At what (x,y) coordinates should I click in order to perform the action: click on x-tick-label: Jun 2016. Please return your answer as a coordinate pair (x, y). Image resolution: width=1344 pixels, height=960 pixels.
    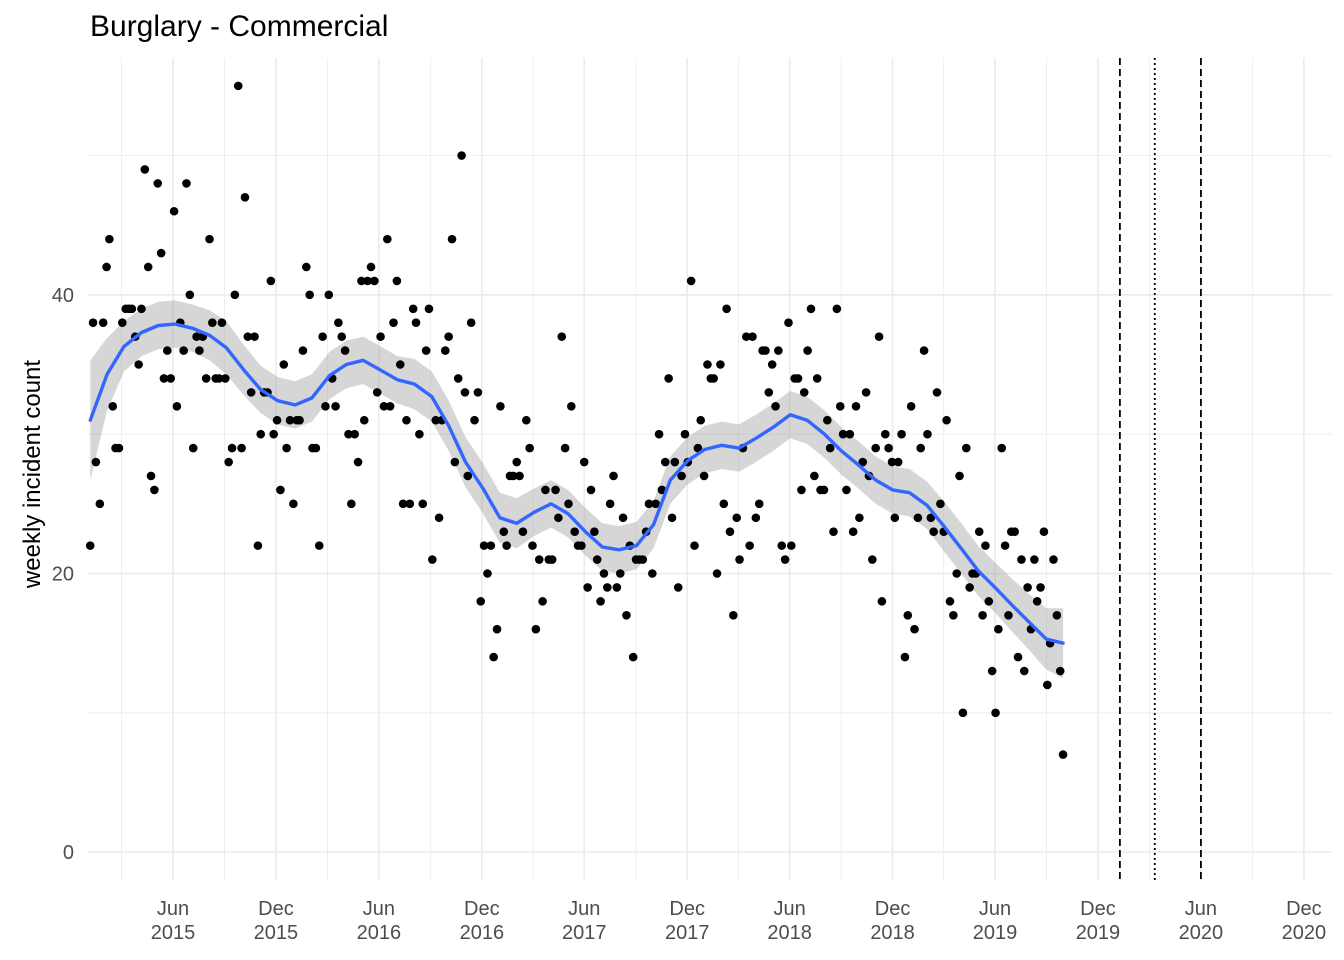
    Looking at the image, I should click on (379, 921).